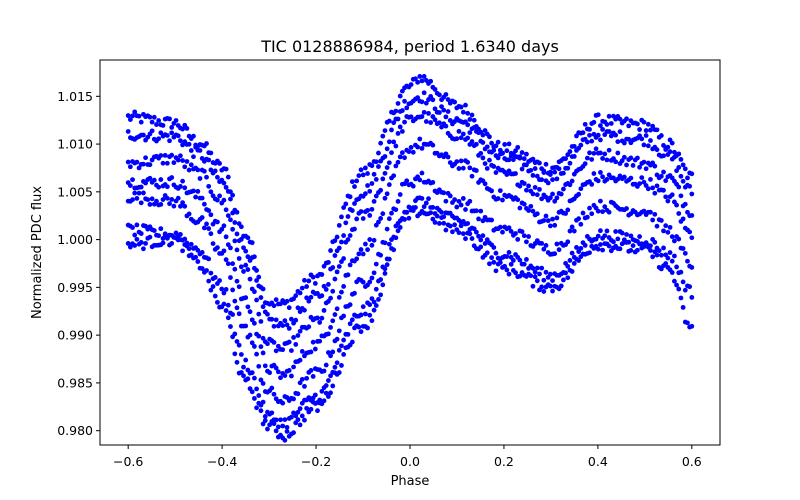 Image resolution: width=800 pixels, height=500 pixels. I want to click on x-tick-label: −0.6, so click(128, 461).